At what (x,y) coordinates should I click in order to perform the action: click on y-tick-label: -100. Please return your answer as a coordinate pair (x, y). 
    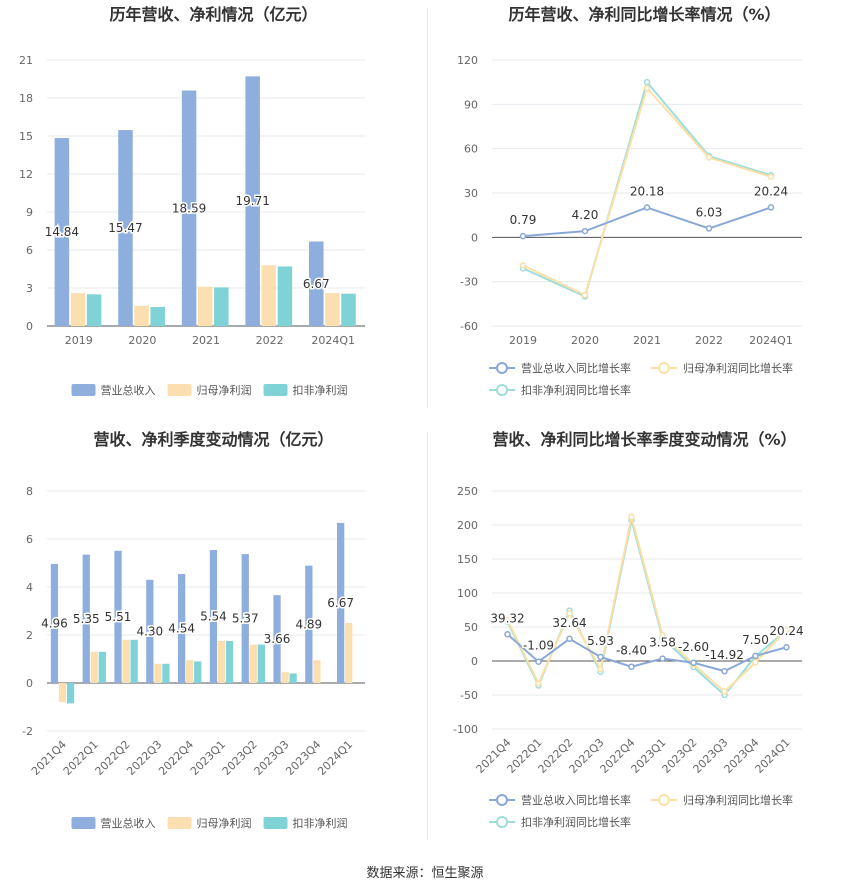
    Looking at the image, I should click on (465, 729).